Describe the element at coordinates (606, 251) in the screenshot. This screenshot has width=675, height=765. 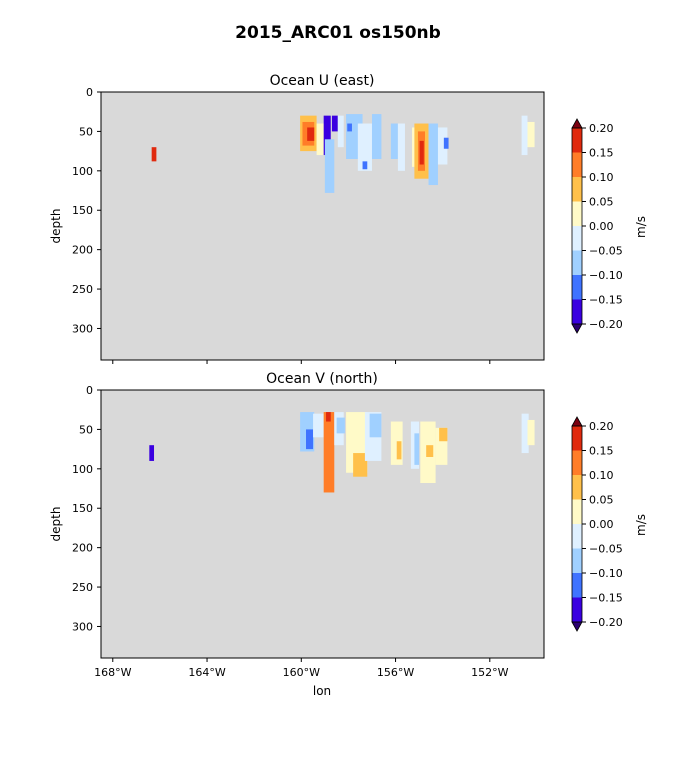
I see `colorbar-tick-label: −0.05` at that location.